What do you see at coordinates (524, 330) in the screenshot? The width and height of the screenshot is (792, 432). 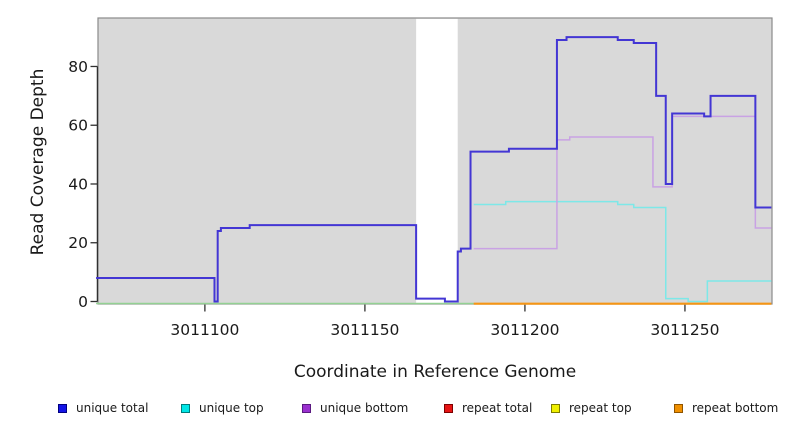 I see `x-tick-label: 3011200` at bounding box center [524, 330].